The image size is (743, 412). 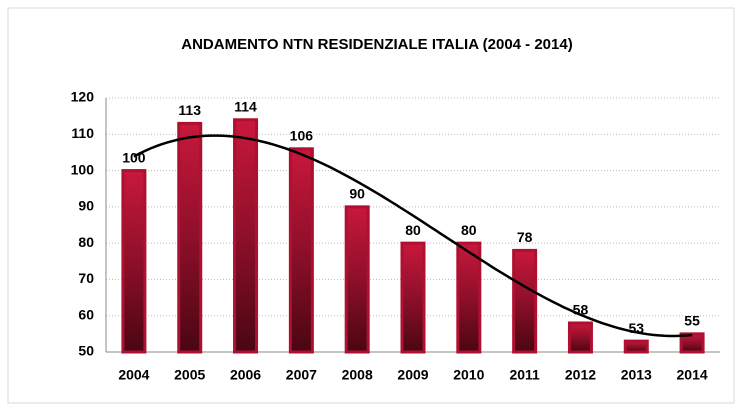 What do you see at coordinates (86, 278) in the screenshot?
I see `y-tick-label: 70` at bounding box center [86, 278].